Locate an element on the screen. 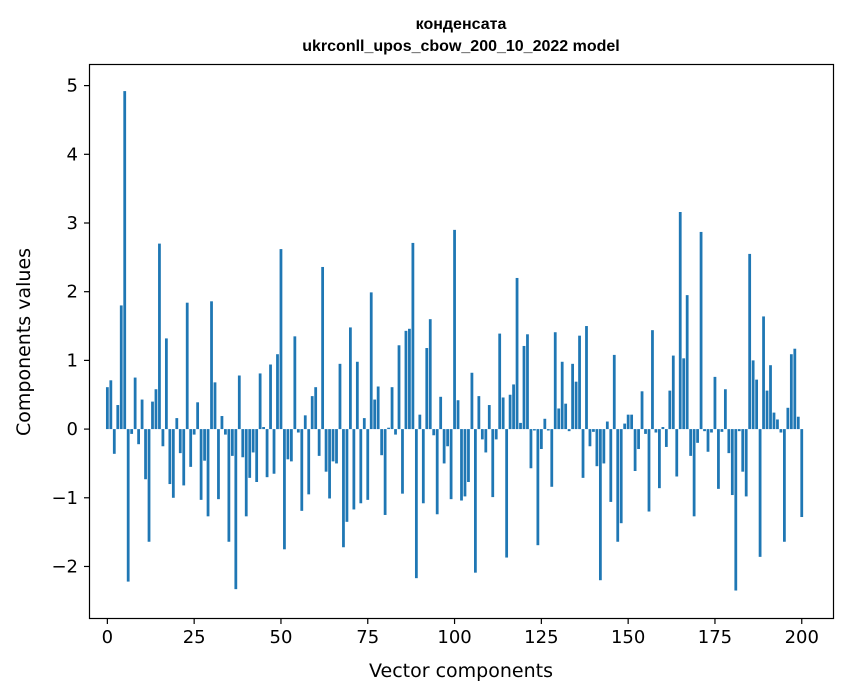  y-tick-label: 3 is located at coordinates (72, 223).